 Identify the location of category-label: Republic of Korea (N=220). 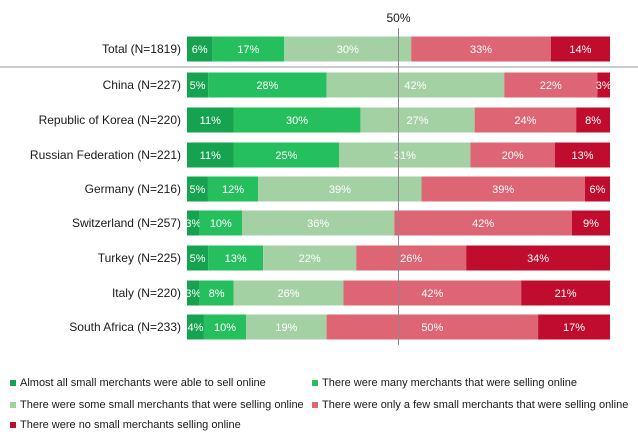
(110, 120).